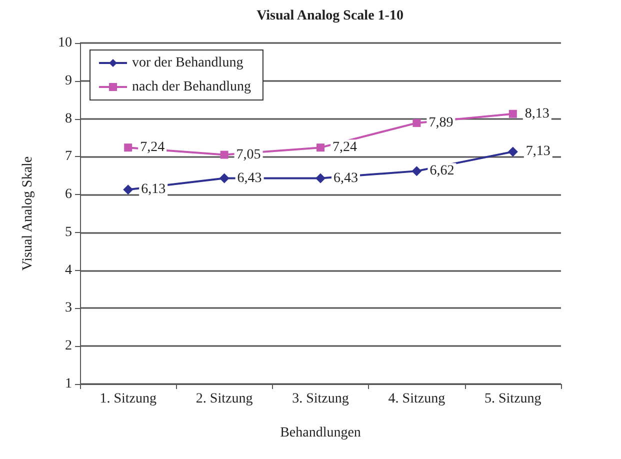 This screenshot has height=459, width=621. Describe the element at coordinates (417, 399) in the screenshot. I see `x-tick-label: 4. Sitzung` at that location.